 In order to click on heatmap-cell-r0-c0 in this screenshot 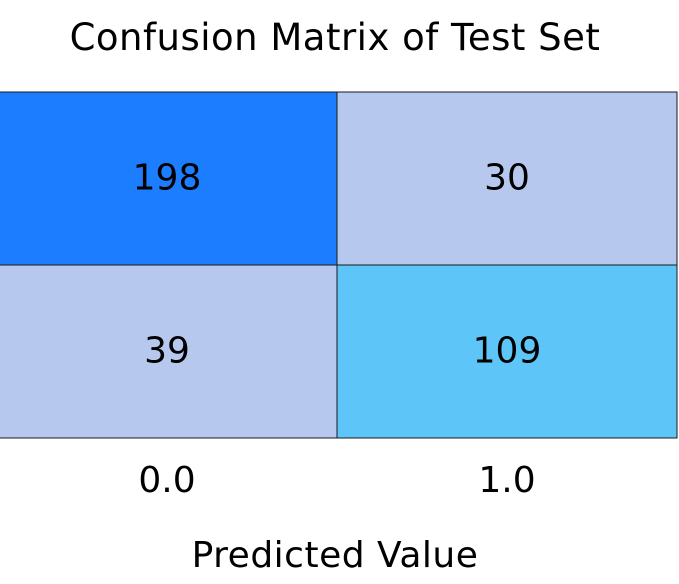, I will do `click(169, 178)`.